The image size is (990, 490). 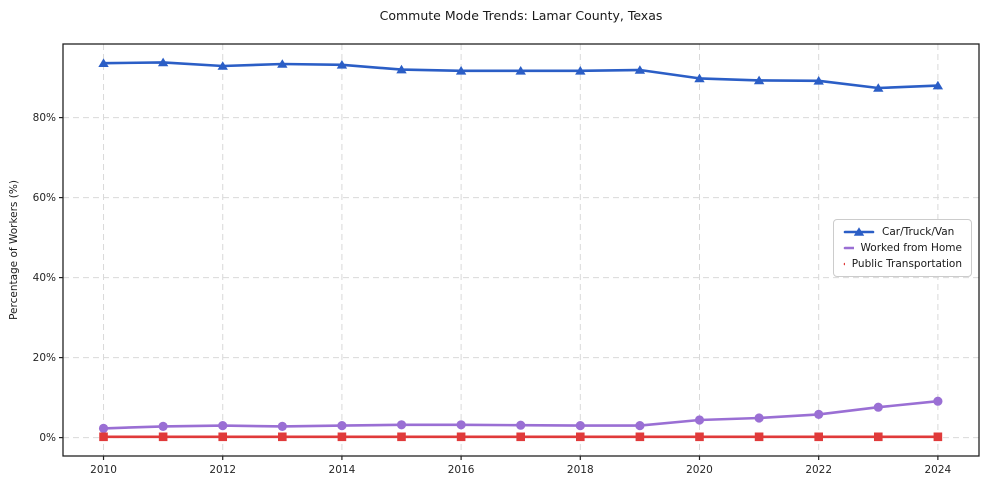 I want to click on legend-label: Worked from Home, so click(x=911, y=248).